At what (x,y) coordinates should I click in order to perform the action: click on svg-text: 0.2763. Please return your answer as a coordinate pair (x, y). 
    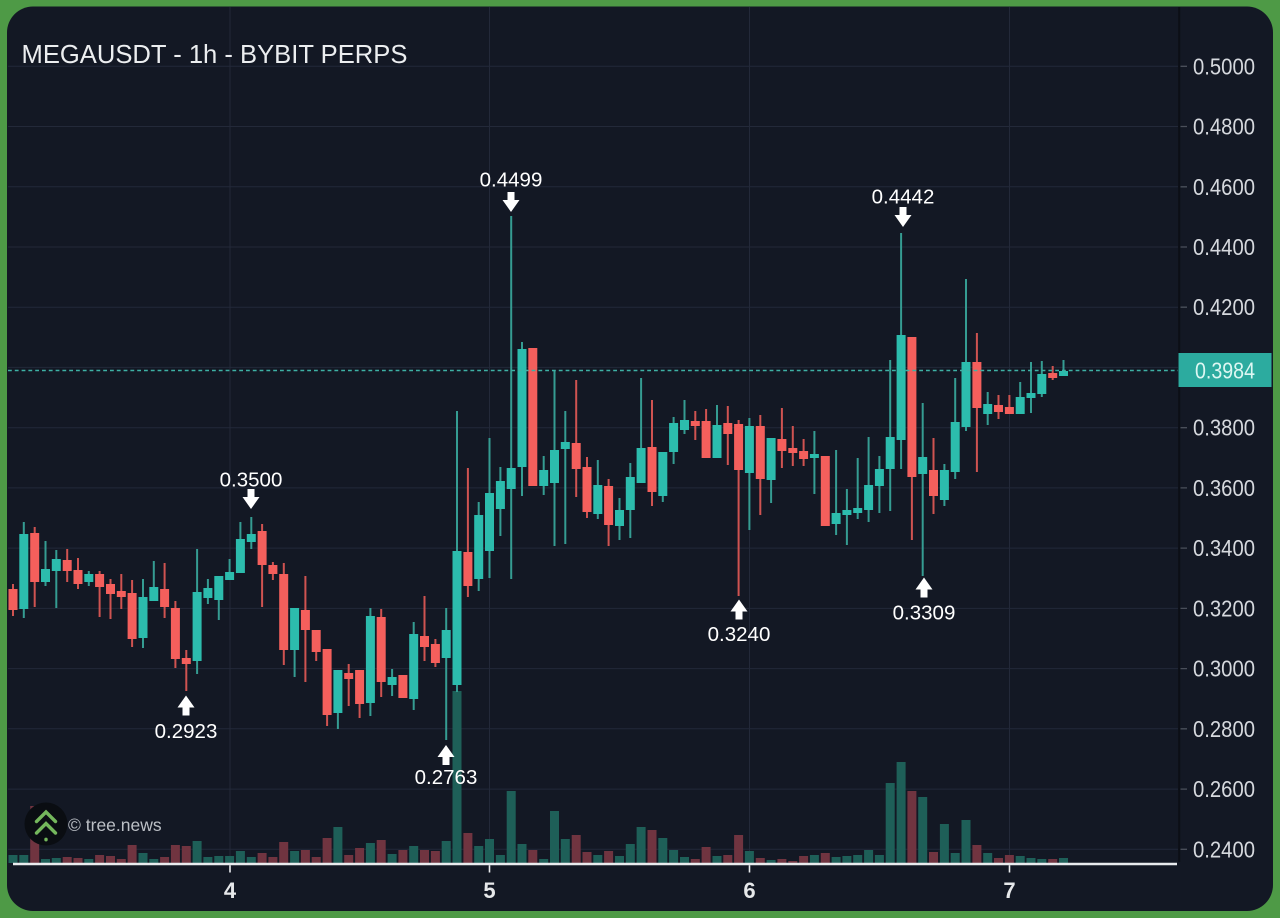
    Looking at the image, I should click on (446, 777).